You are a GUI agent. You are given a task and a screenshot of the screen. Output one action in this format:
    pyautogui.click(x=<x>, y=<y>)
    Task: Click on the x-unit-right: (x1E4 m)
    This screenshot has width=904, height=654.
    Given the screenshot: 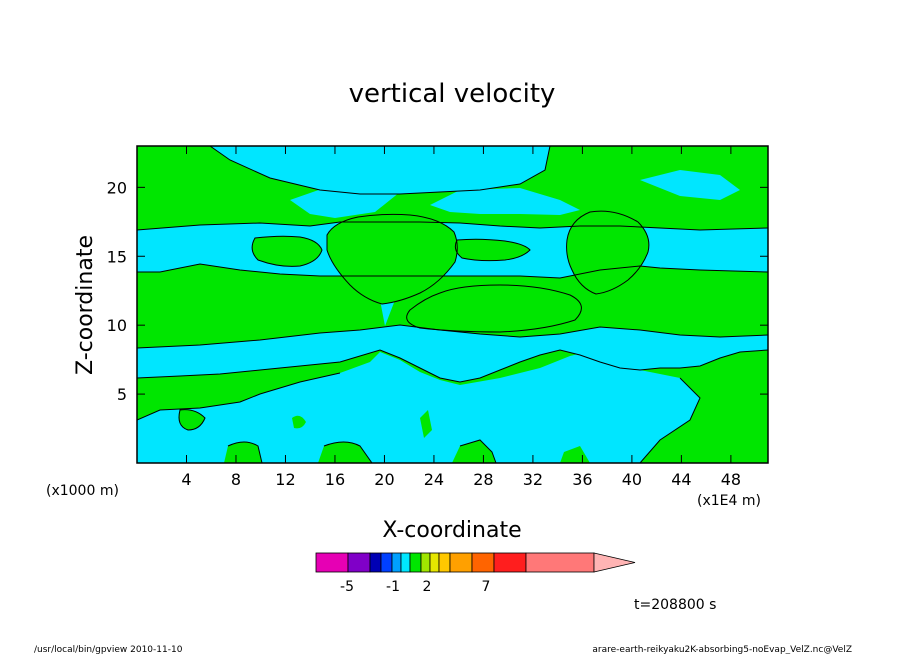 What is the action you would take?
    pyautogui.click(x=729, y=501)
    